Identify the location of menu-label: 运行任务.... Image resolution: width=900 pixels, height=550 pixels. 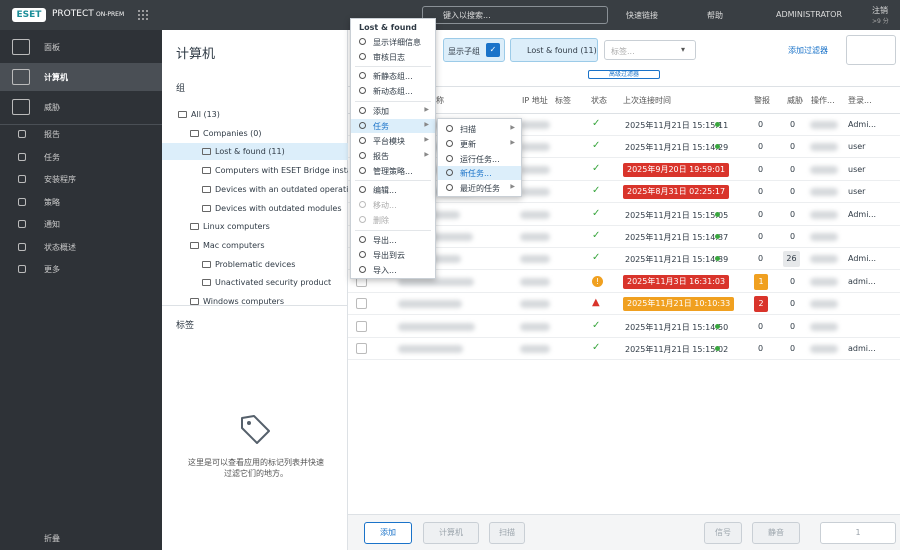
(480, 159).